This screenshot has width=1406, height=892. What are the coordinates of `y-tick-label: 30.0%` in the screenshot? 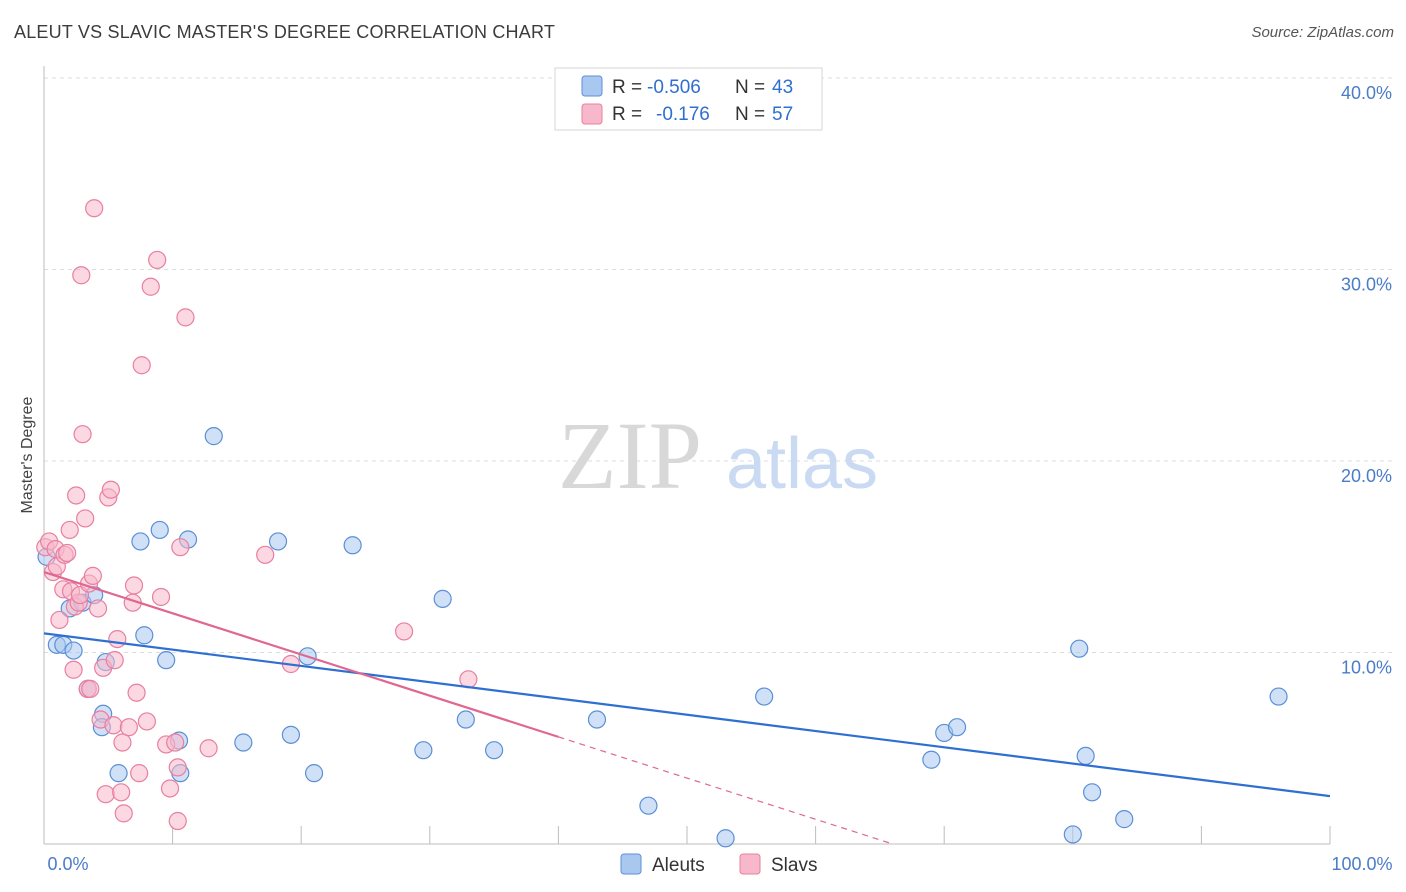 It's located at (1366, 285).